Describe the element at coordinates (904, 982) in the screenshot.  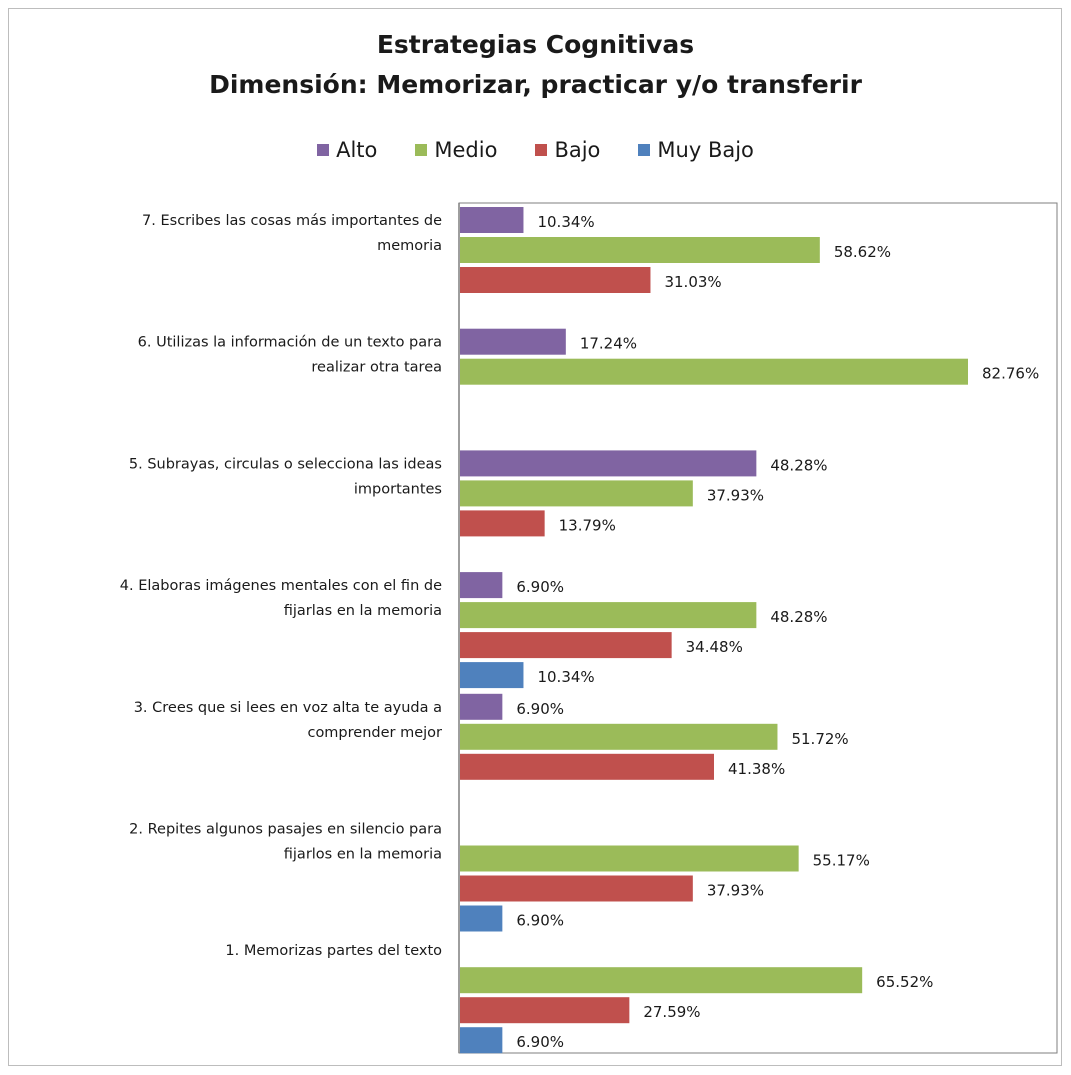
I see `data-label-medio-item-1: 65.52%` at that location.